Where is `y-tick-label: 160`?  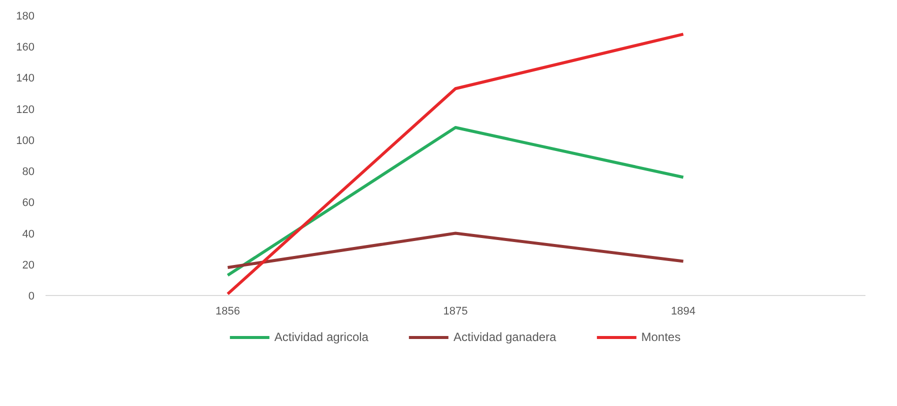 y-tick-label: 160 is located at coordinates (25, 48).